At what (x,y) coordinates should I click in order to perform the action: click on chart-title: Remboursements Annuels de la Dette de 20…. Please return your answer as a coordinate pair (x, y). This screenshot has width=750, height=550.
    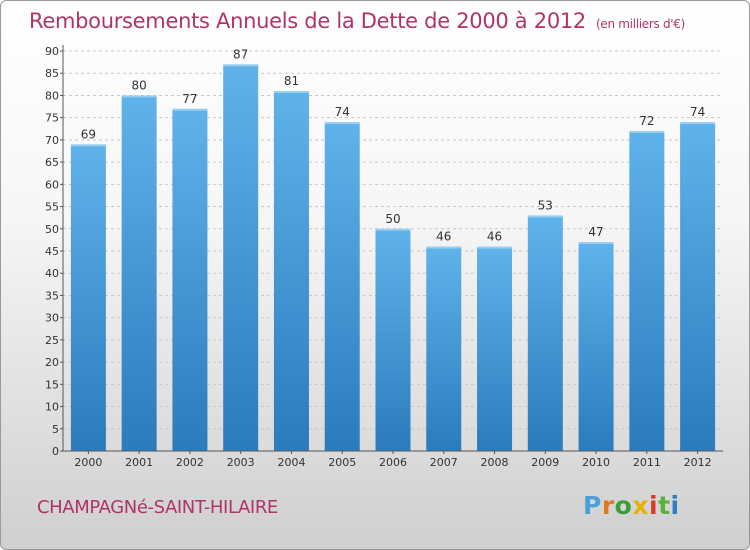
    Looking at the image, I should click on (357, 21).